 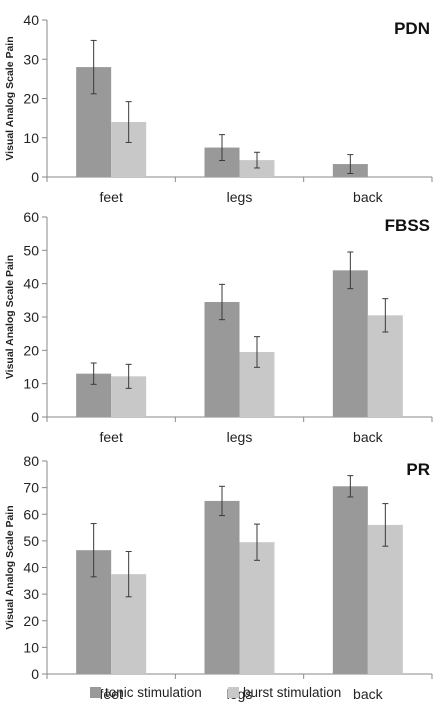 What do you see at coordinates (153, 692) in the screenshot?
I see `legend-label: tonic stimulation` at bounding box center [153, 692].